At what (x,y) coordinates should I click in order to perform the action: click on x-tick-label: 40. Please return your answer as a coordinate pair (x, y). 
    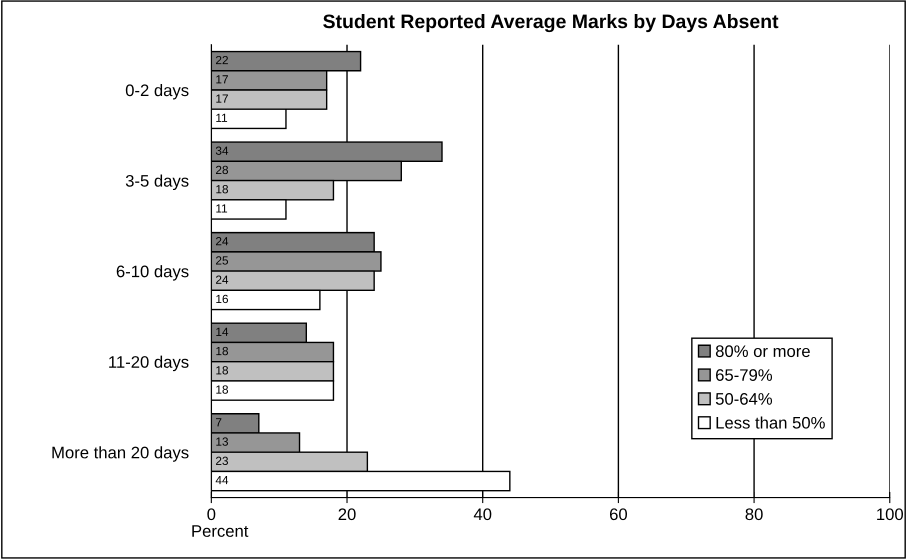
    Looking at the image, I should click on (483, 514).